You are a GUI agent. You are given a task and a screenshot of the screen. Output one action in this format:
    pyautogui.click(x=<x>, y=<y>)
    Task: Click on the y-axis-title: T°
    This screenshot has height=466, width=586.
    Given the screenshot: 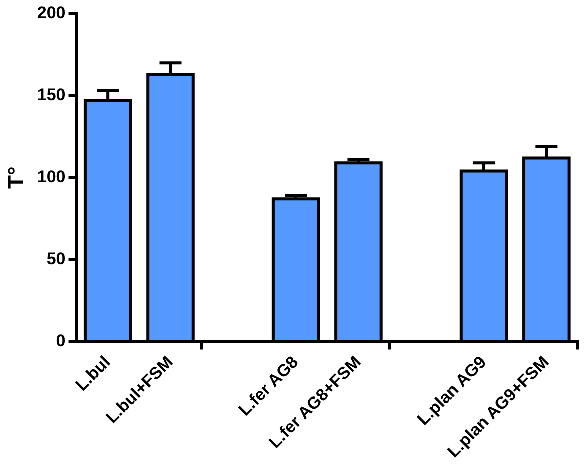 What is the action you would take?
    pyautogui.click(x=15, y=177)
    